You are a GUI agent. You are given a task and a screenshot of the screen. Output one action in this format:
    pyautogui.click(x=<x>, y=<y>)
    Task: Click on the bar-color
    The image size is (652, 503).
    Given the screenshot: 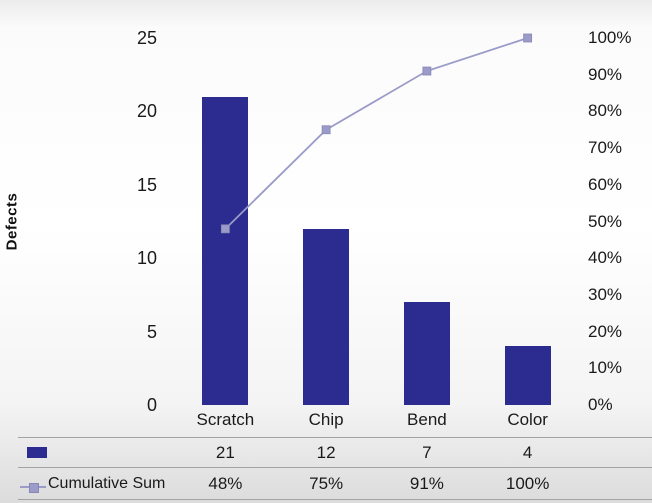 What is the action you would take?
    pyautogui.click(x=527, y=375)
    